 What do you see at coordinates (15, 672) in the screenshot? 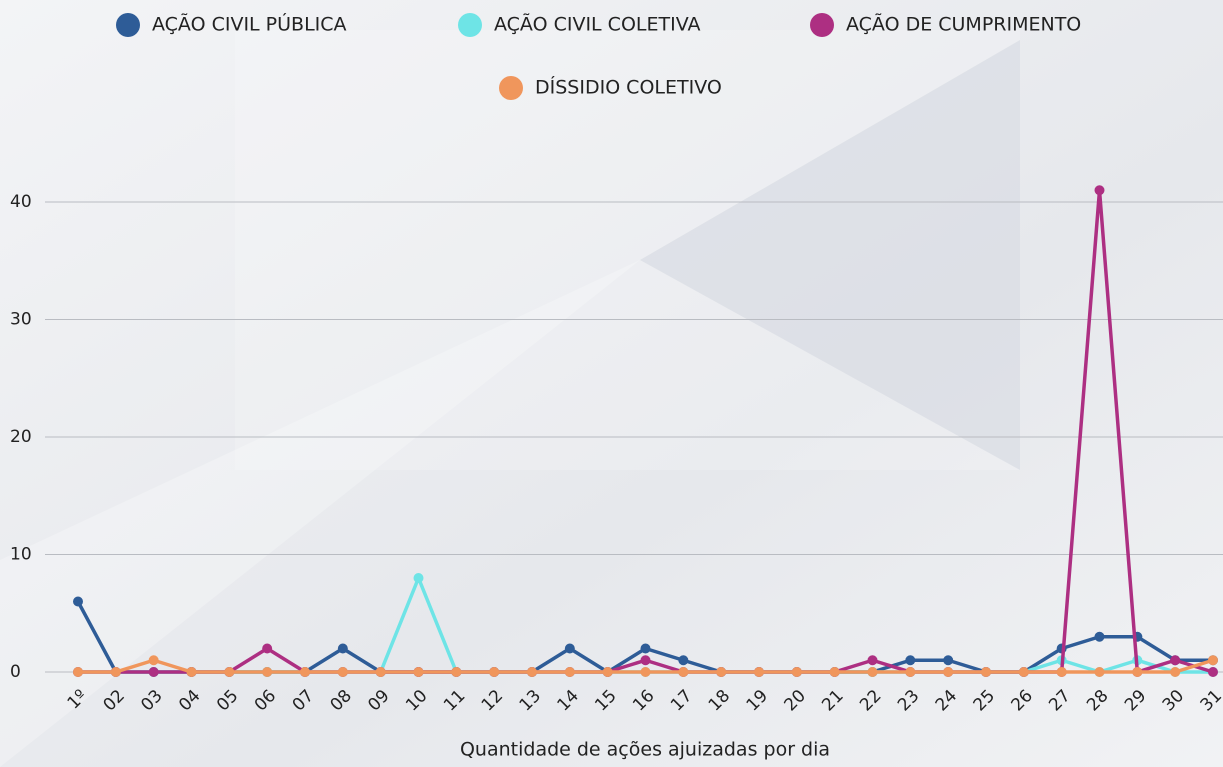
I see `y-tick-label: 0` at bounding box center [15, 672].